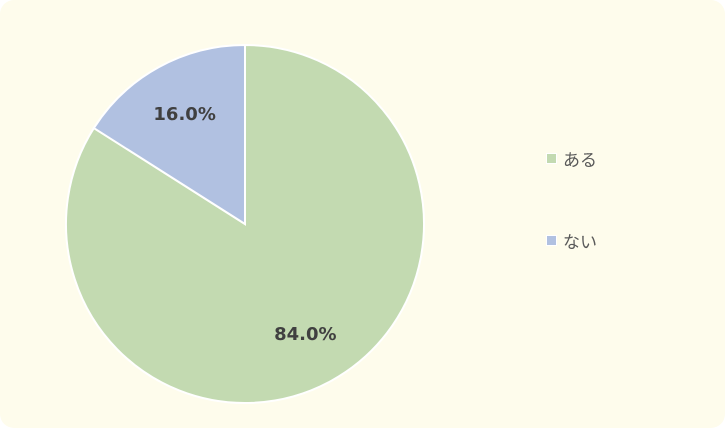 The width and height of the screenshot is (725, 428). Describe the element at coordinates (305, 334) in the screenshot. I see `data-label-0: 84.0%` at that location.